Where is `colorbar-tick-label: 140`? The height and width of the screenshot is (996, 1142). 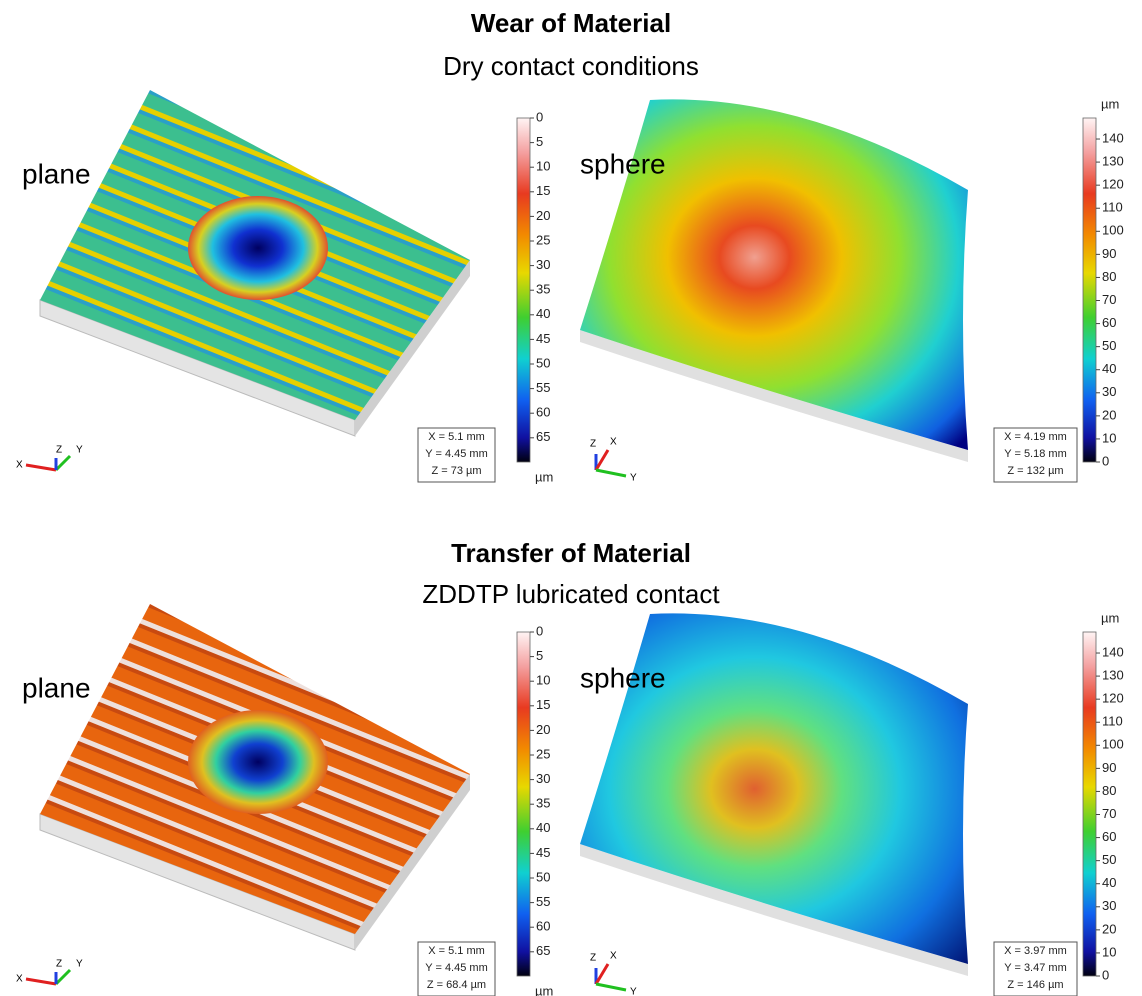
colorbar-tick-label: 140 is located at coordinates (1113, 651).